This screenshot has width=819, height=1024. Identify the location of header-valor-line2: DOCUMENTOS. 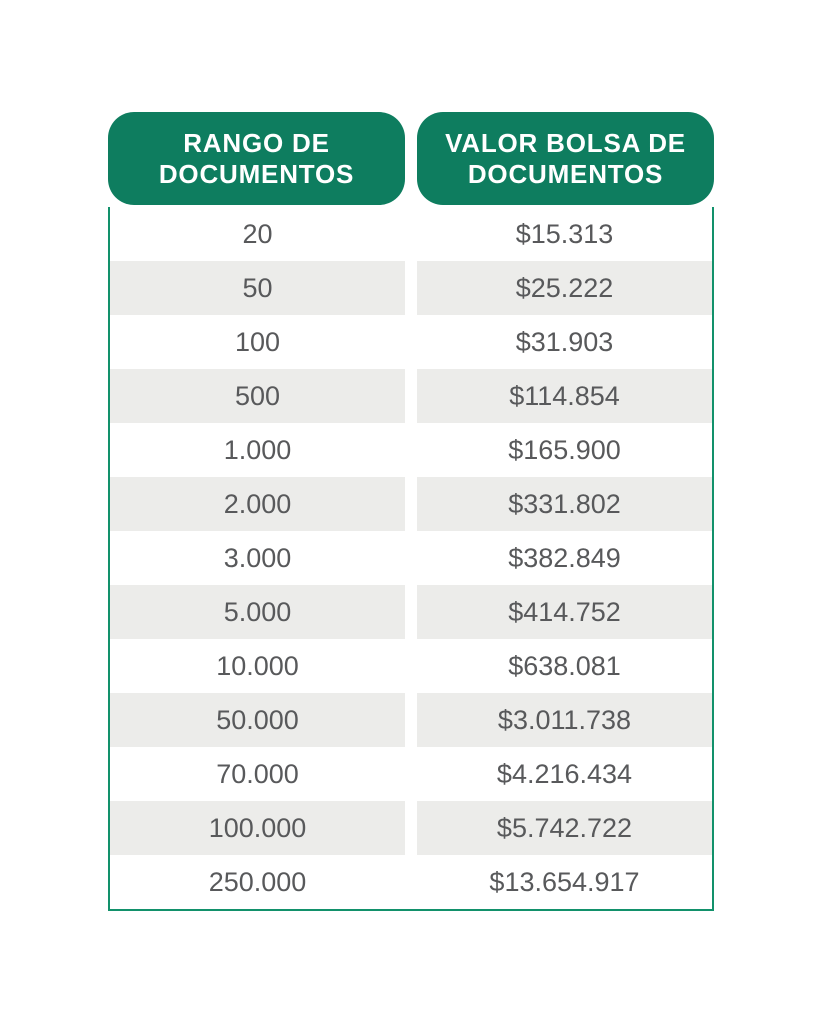
(565, 173).